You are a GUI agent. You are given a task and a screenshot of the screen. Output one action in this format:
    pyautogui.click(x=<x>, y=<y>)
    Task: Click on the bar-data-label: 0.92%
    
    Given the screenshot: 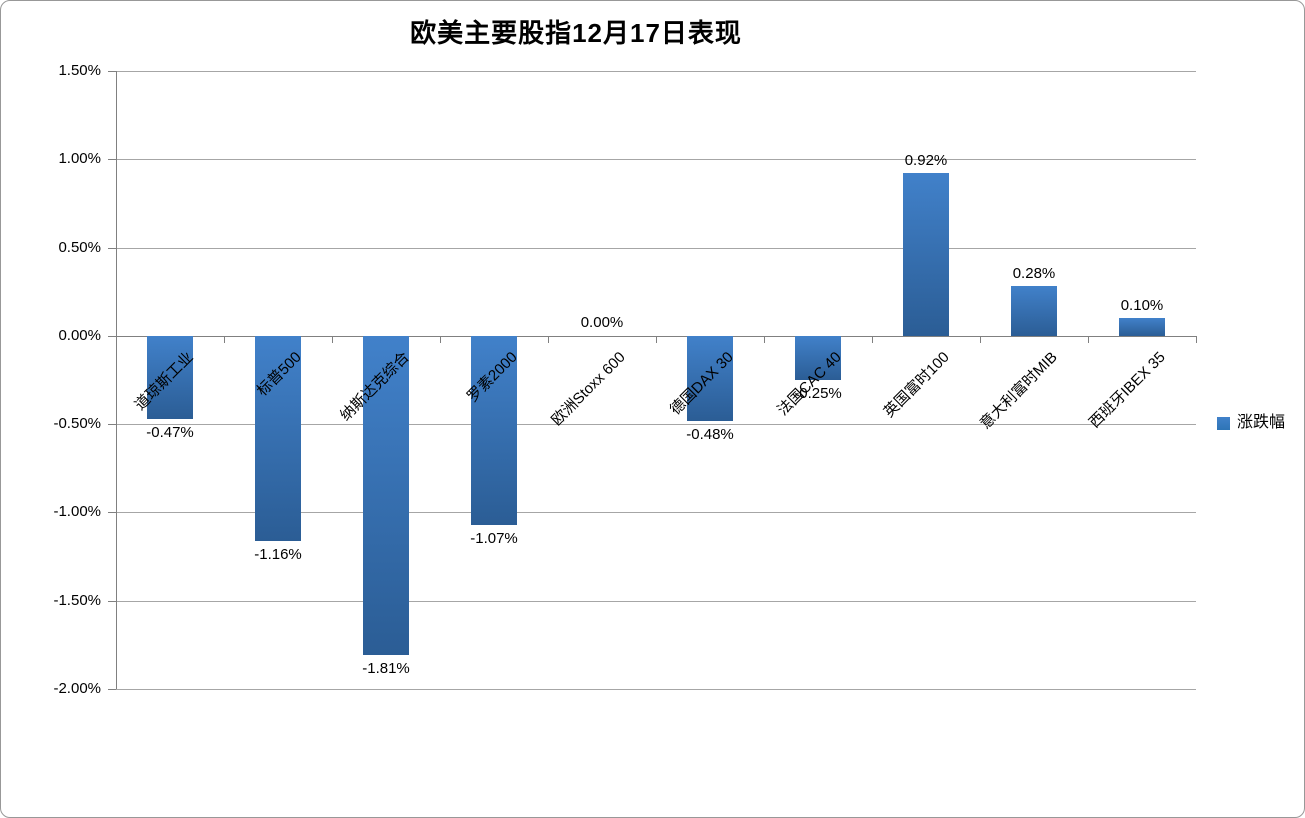 What is the action you would take?
    pyautogui.click(x=926, y=161)
    